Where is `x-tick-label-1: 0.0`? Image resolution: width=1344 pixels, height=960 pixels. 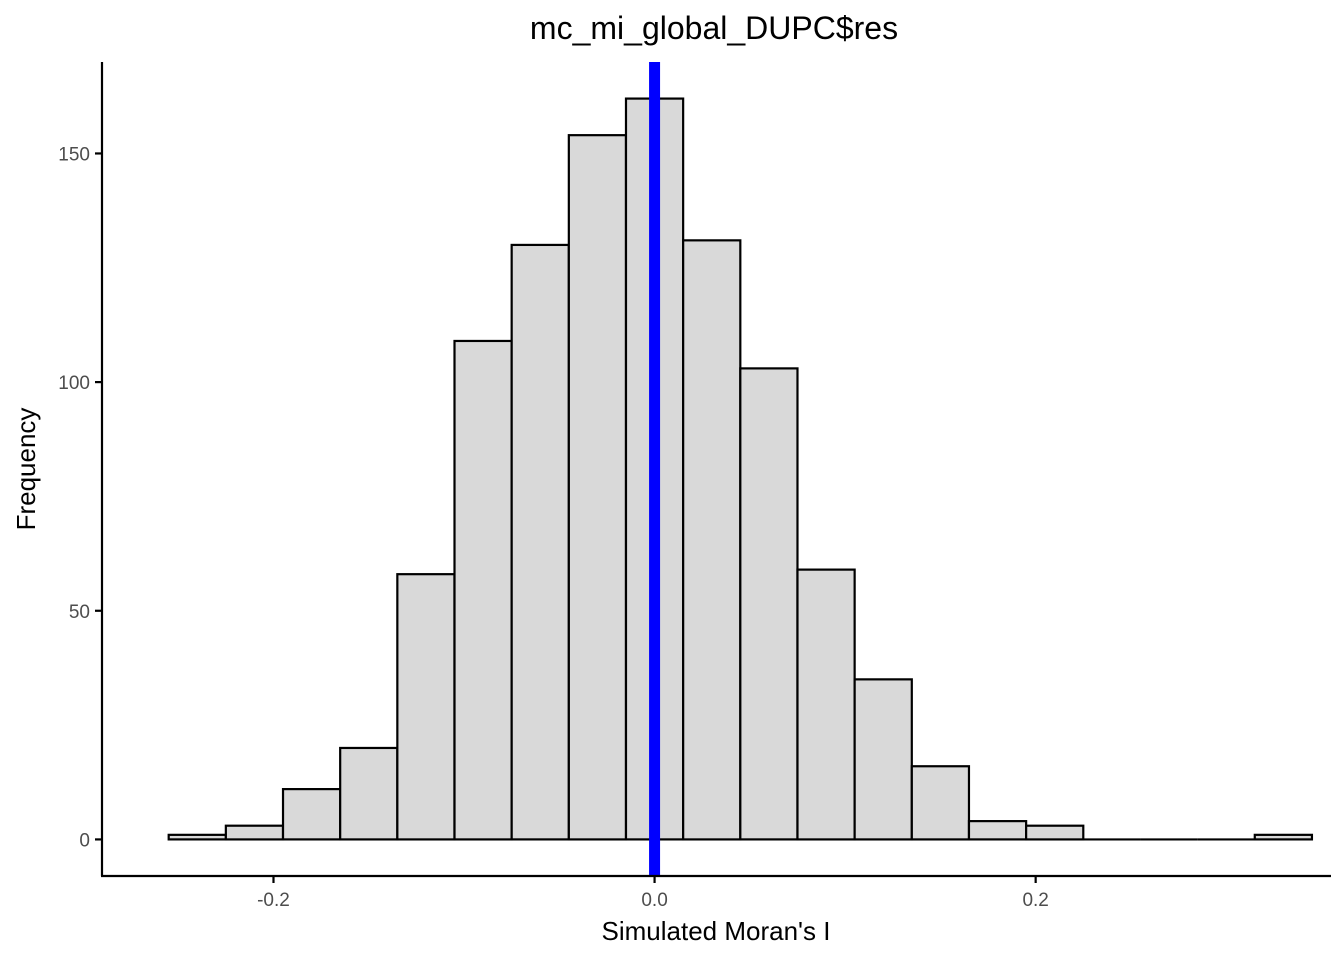
x-tick-label-1: 0.0 is located at coordinates (654, 900).